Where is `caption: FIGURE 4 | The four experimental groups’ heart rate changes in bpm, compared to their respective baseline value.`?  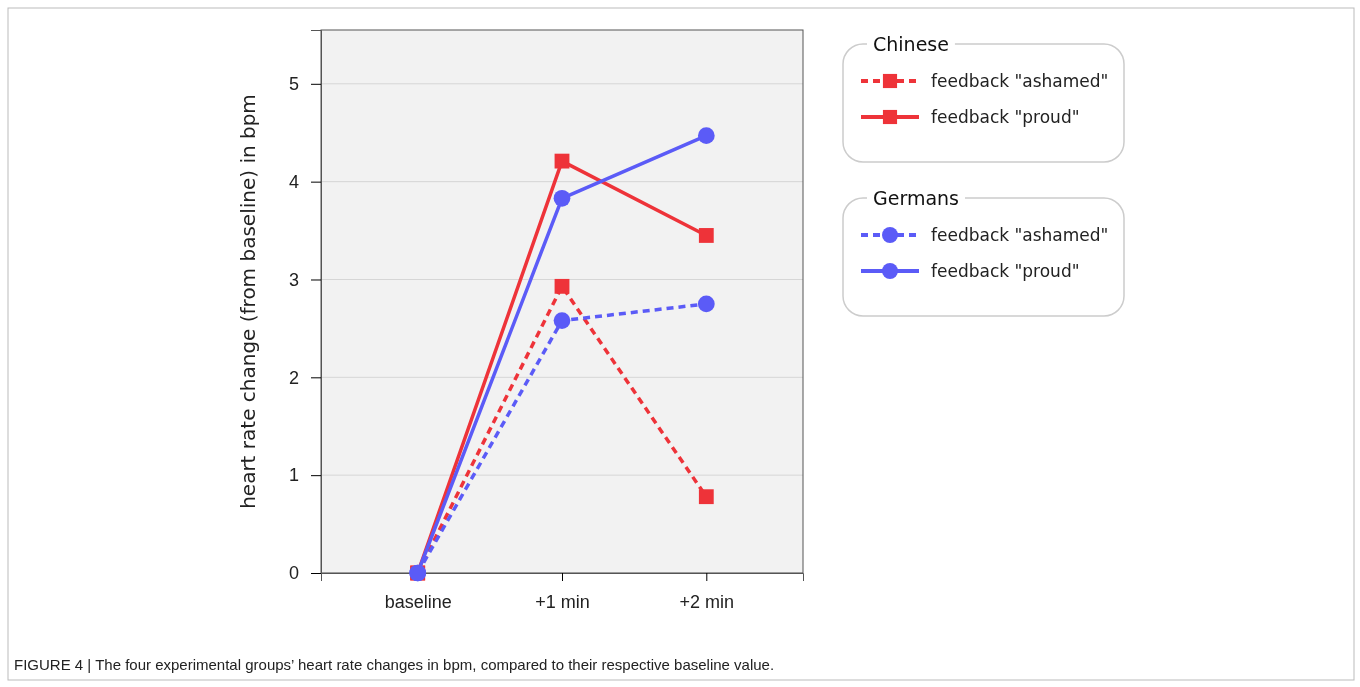
caption: FIGURE 4 | The four experimental groups’ heart rate changes in bpm, compared to their respective baseline value. is located at coordinates (394, 664).